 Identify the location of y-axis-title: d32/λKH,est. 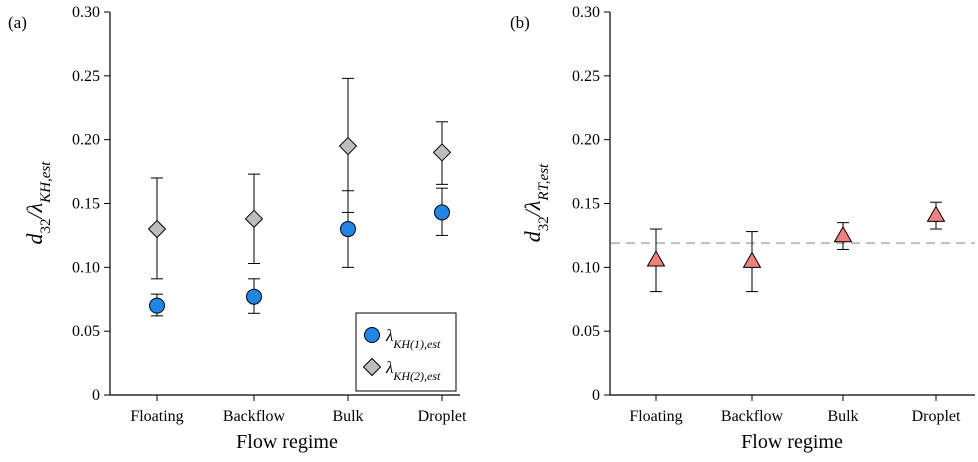
(38, 203).